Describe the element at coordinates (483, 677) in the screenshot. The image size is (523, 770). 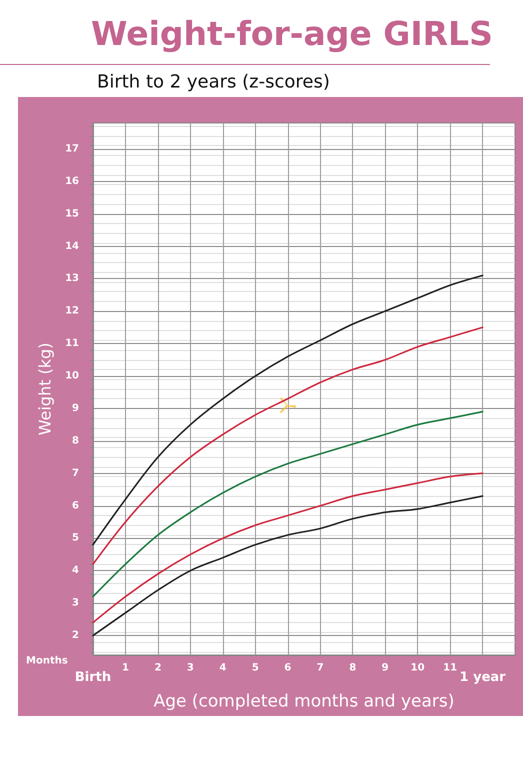
I see `text: 1 year` at that location.